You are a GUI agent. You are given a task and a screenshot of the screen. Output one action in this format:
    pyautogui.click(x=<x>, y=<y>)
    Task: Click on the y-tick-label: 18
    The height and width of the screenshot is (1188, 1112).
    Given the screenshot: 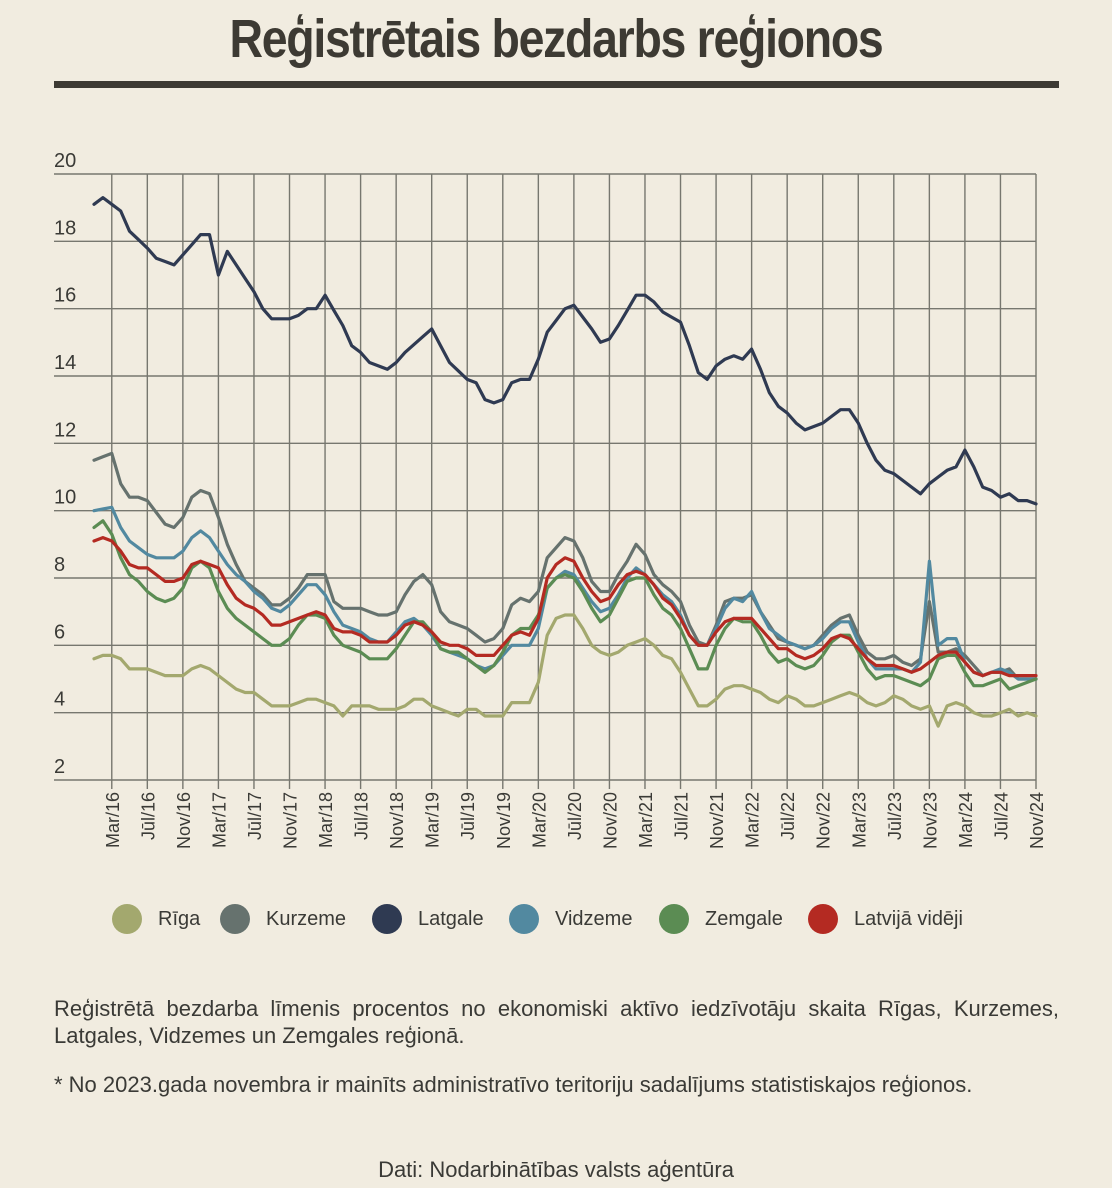 What is the action you would take?
    pyautogui.click(x=65, y=228)
    